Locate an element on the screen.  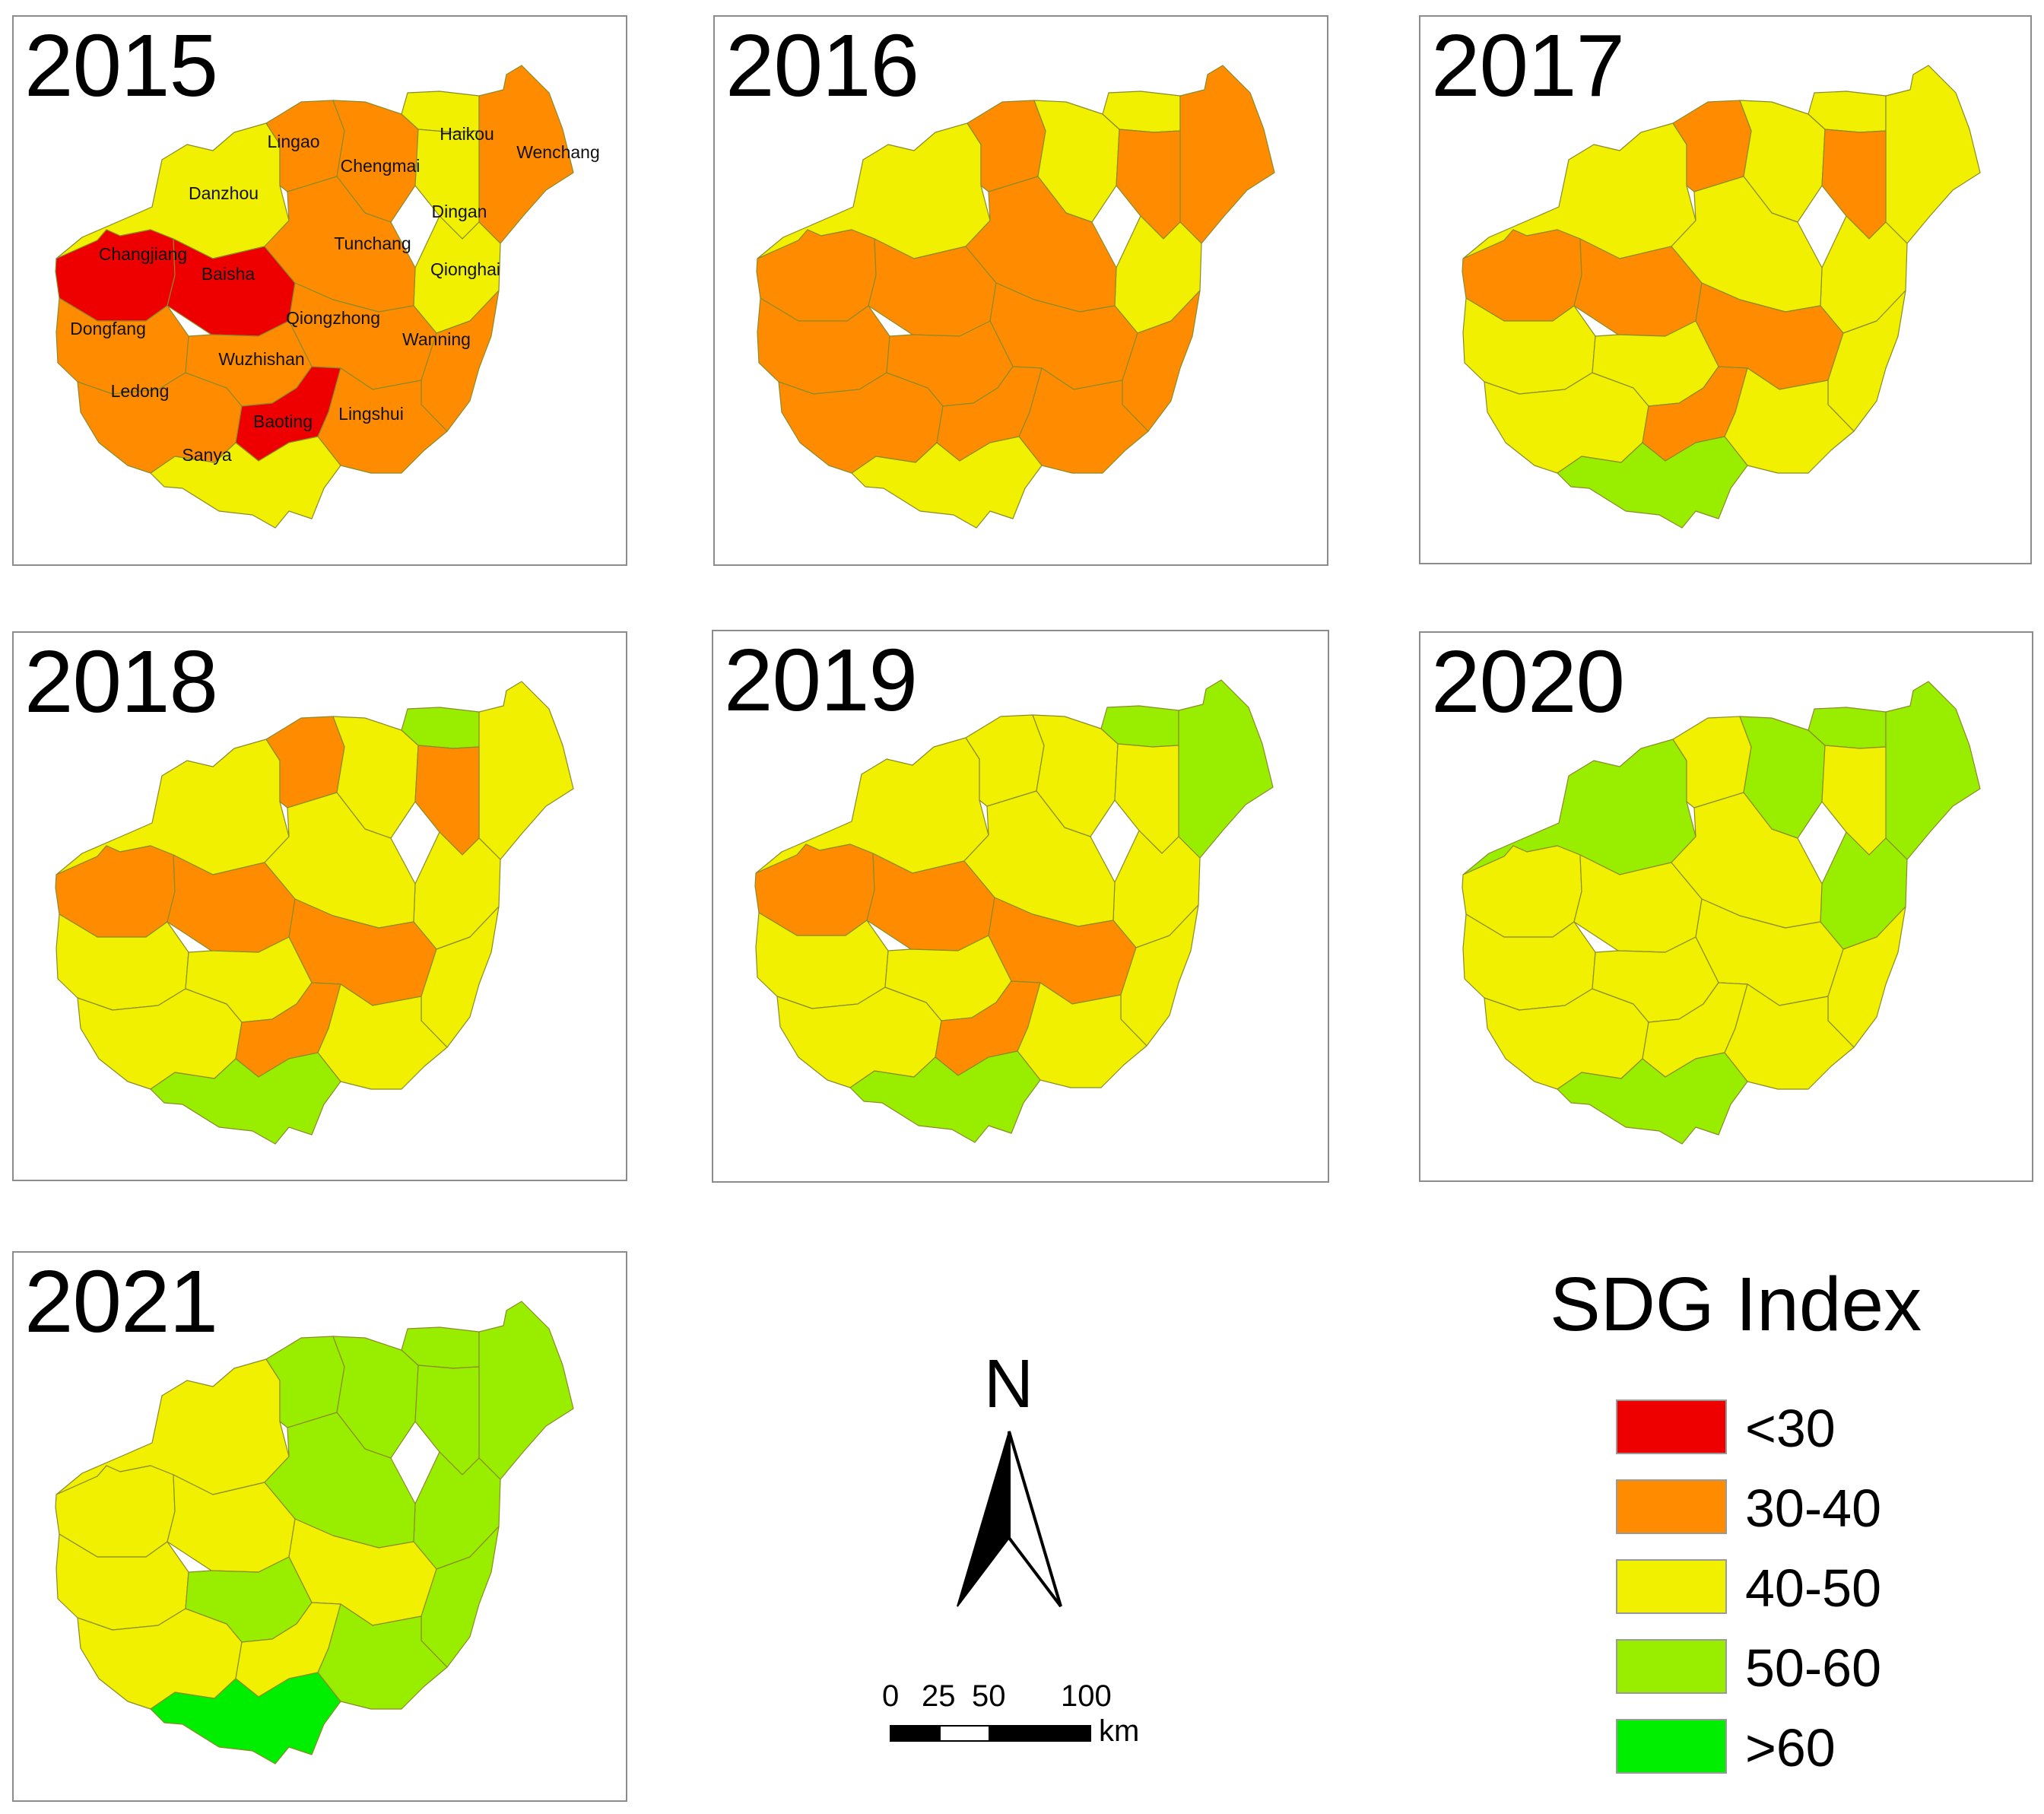
county-label-baisha: Baisha is located at coordinates (229, 274).